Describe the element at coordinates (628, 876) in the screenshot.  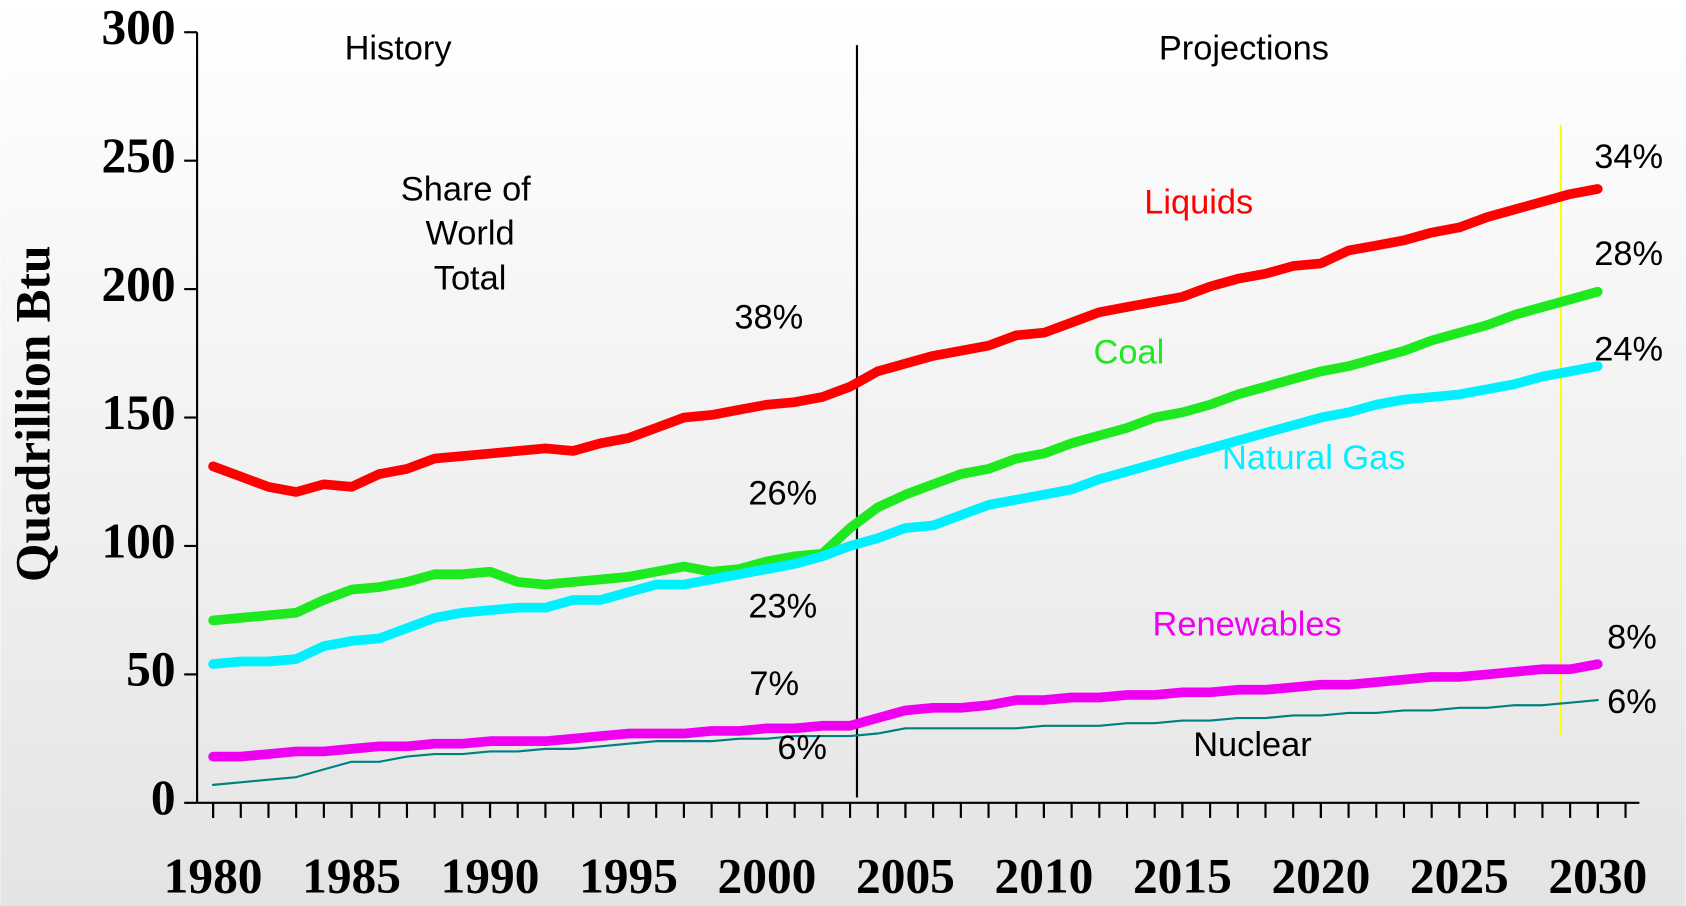
I see `x-tick-label: 1995` at that location.